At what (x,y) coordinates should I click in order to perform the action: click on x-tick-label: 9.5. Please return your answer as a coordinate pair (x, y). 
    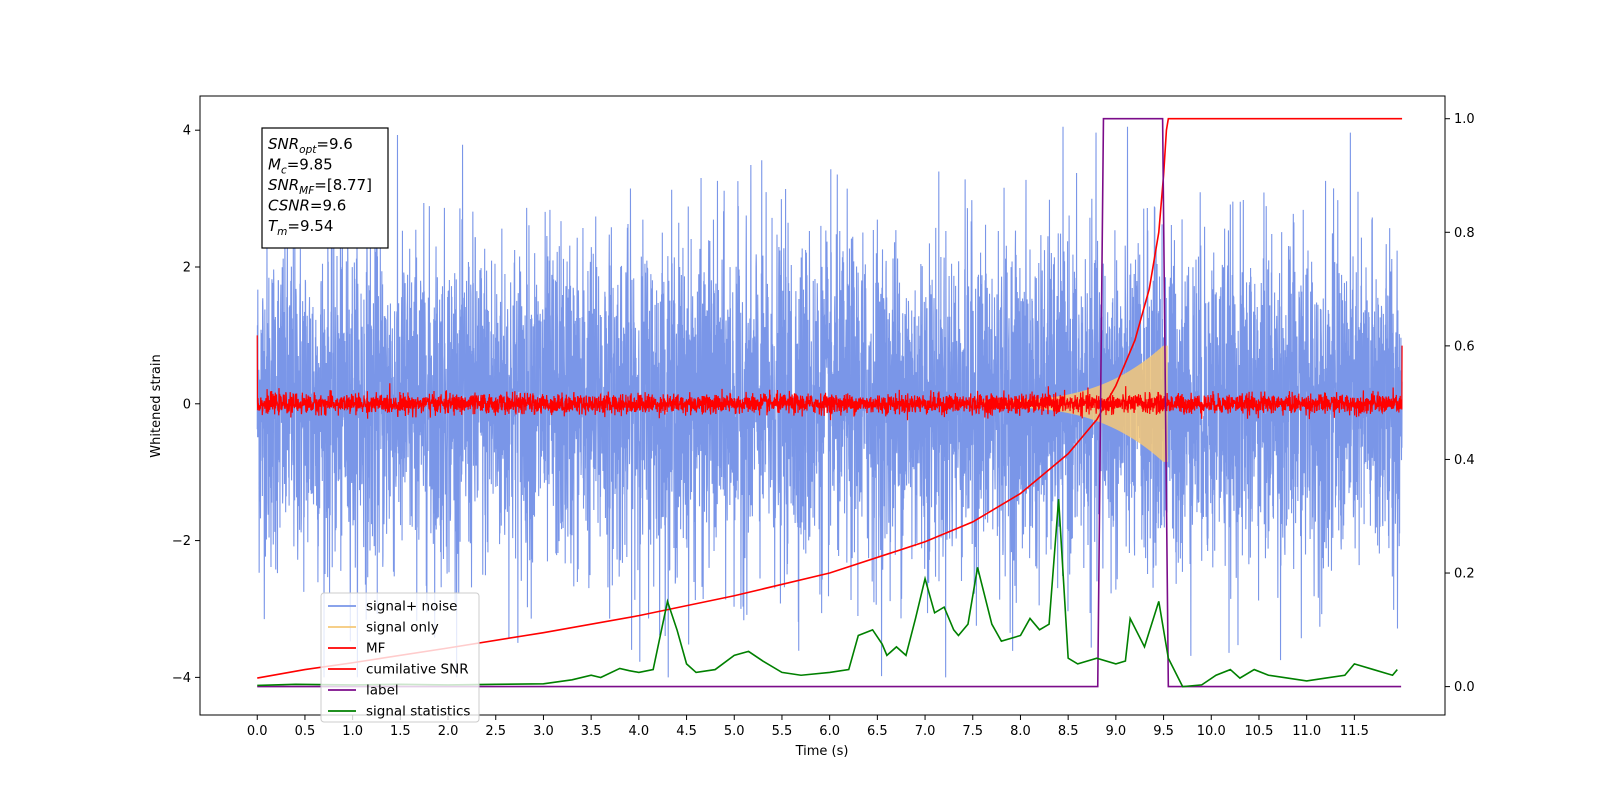
    Looking at the image, I should click on (1163, 731).